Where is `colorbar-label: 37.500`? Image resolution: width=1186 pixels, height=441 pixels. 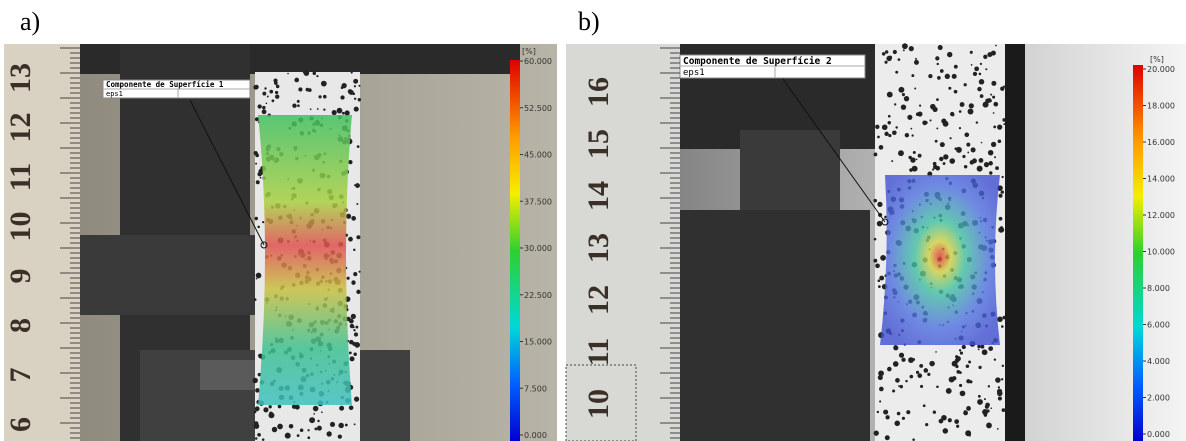 colorbar-label: 37.500 is located at coordinates (538, 201).